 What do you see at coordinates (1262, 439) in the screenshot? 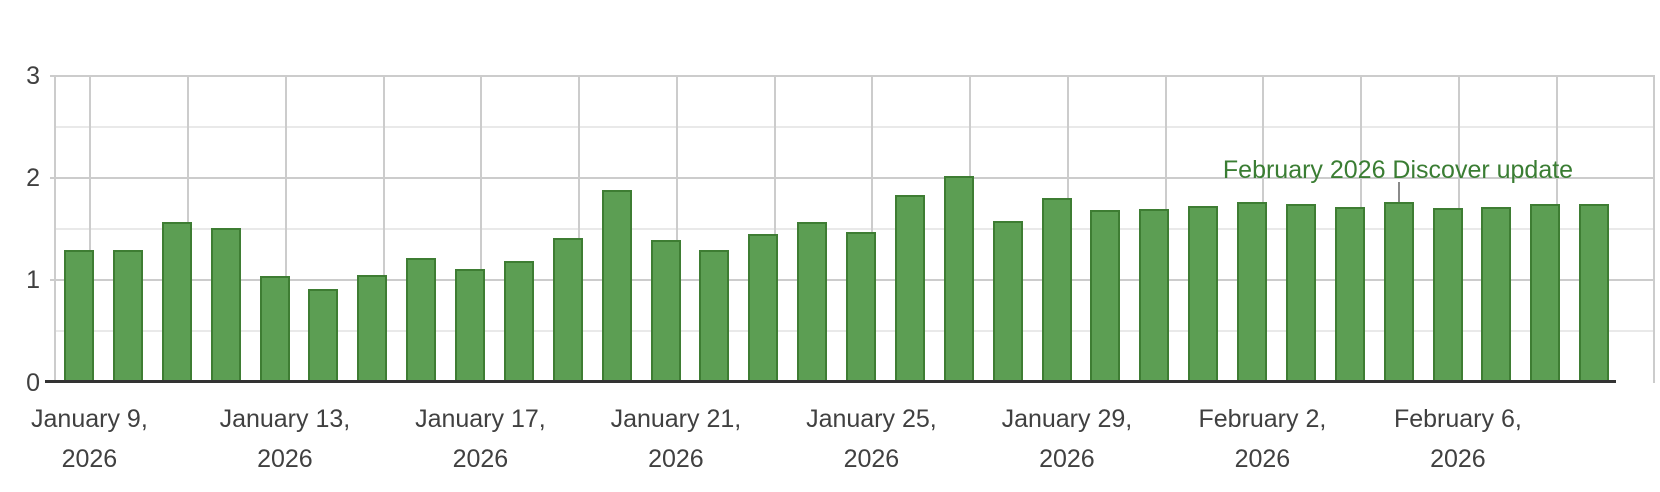
I see `x-axis-tick-label: February 2, 2026` at bounding box center [1262, 439].